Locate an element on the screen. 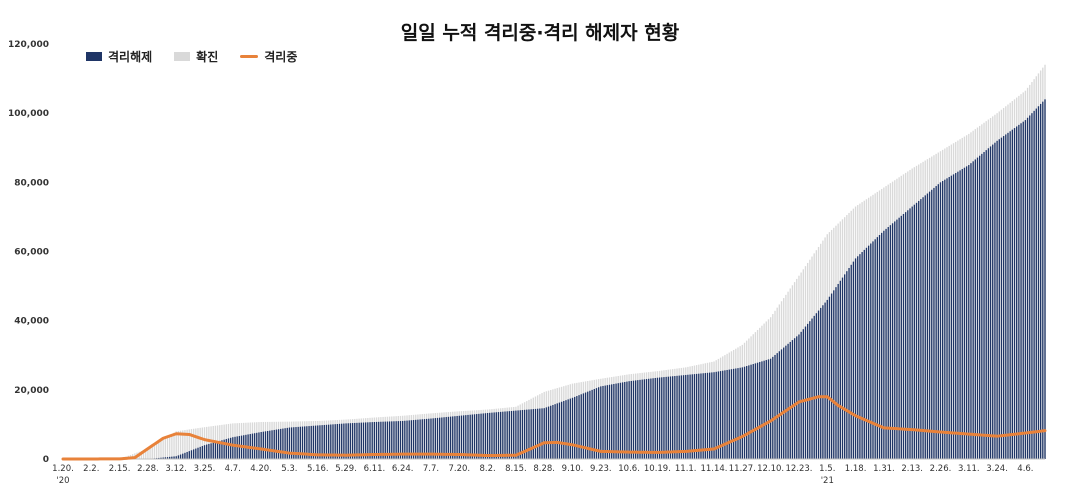 The image size is (1080, 498). x-tick-label: 7.7. is located at coordinates (431, 469).